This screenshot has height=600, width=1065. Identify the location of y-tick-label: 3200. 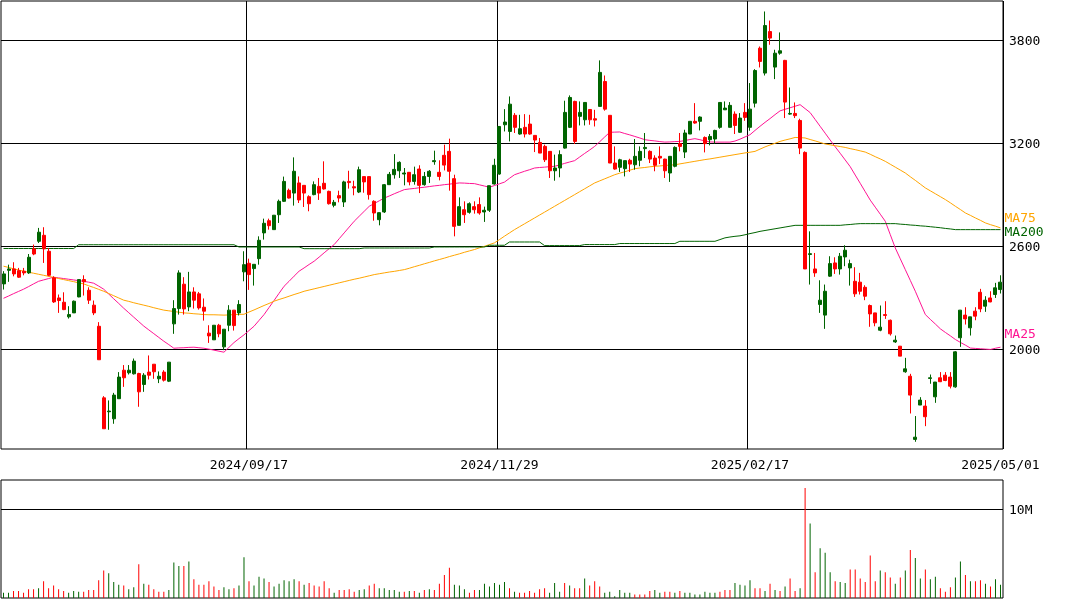
(1025, 143).